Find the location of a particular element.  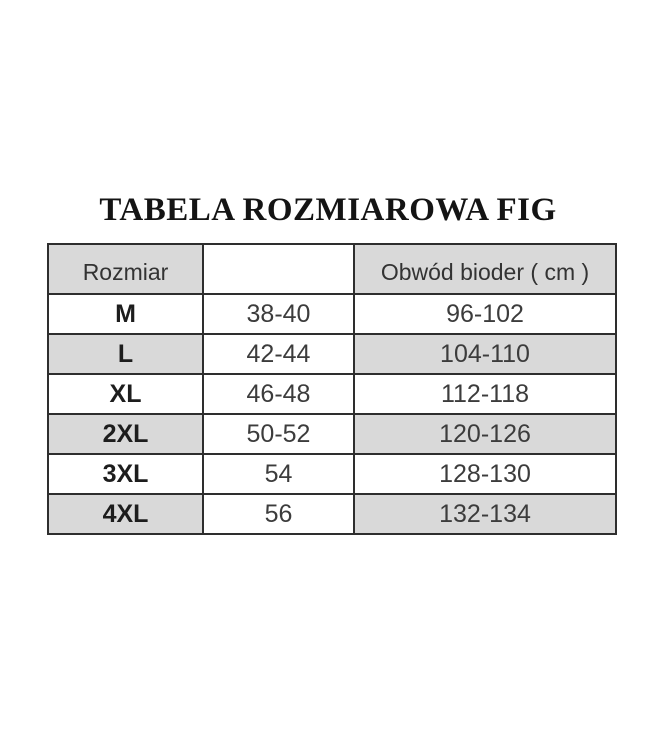

hip-circumference-cell: 120-126 is located at coordinates (485, 434).